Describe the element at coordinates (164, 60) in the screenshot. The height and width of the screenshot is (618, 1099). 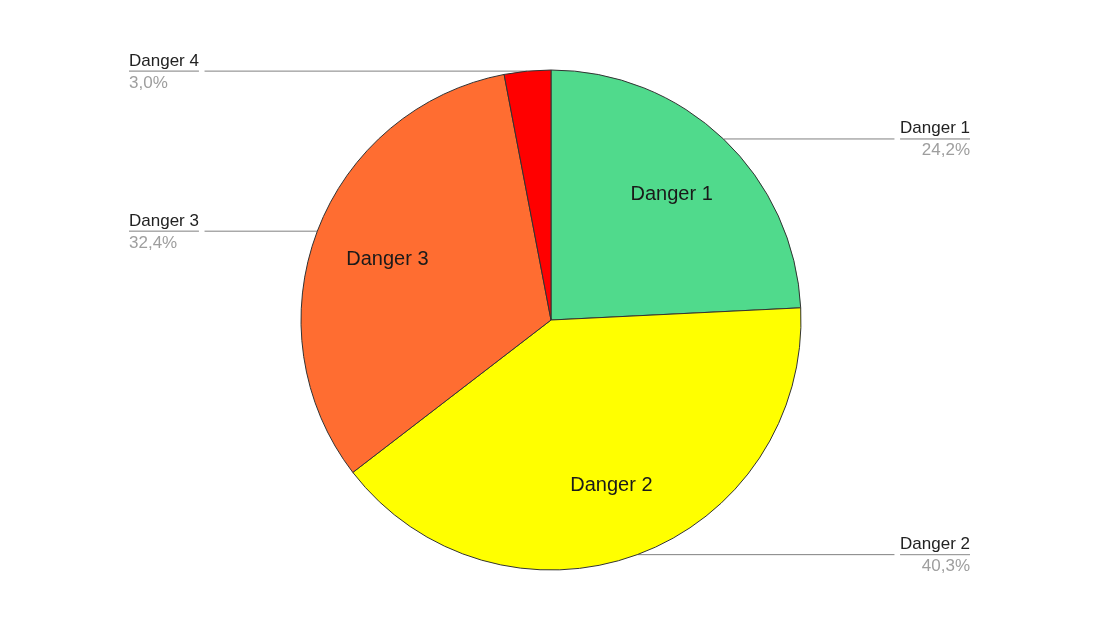
I see `slice-label: Danger 4` at that location.